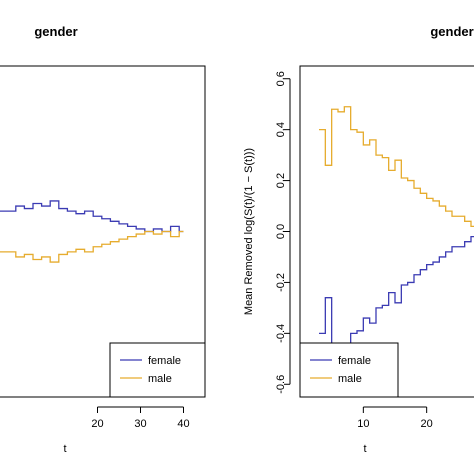  Describe the element at coordinates (281, 333) in the screenshot. I see `y-tick-label: -0.4` at that location.